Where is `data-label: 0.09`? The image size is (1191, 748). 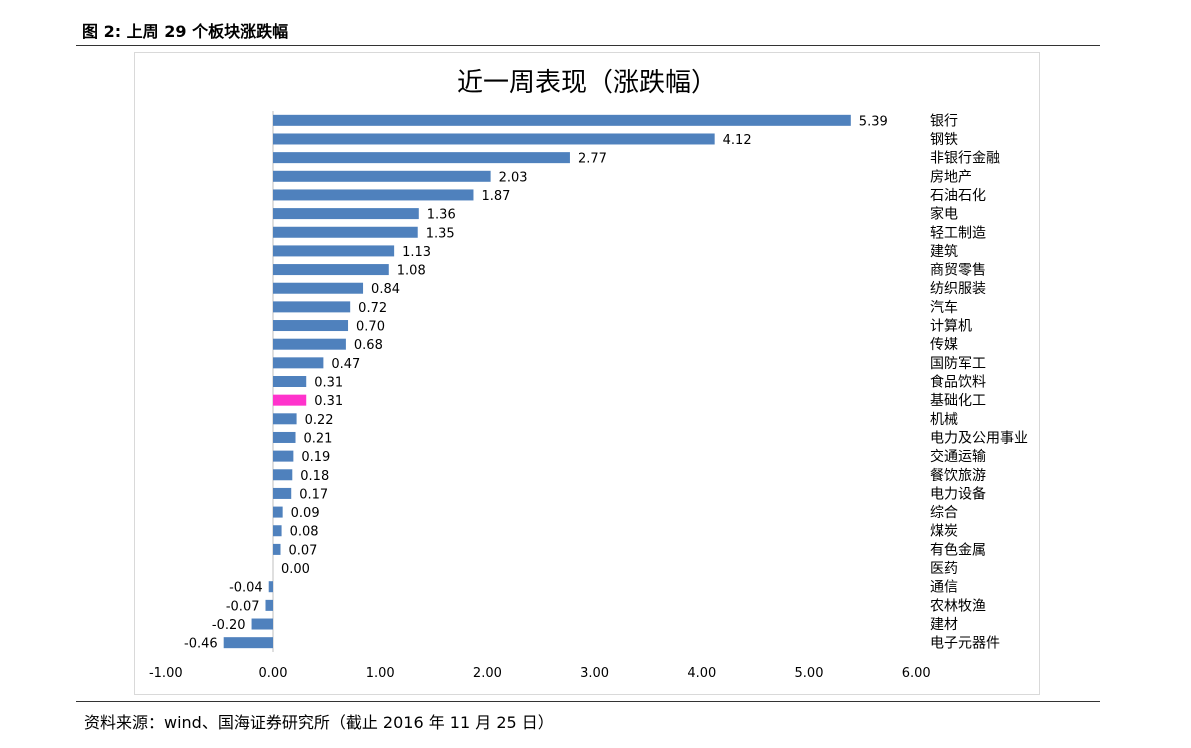 data-label: 0.09 is located at coordinates (305, 513).